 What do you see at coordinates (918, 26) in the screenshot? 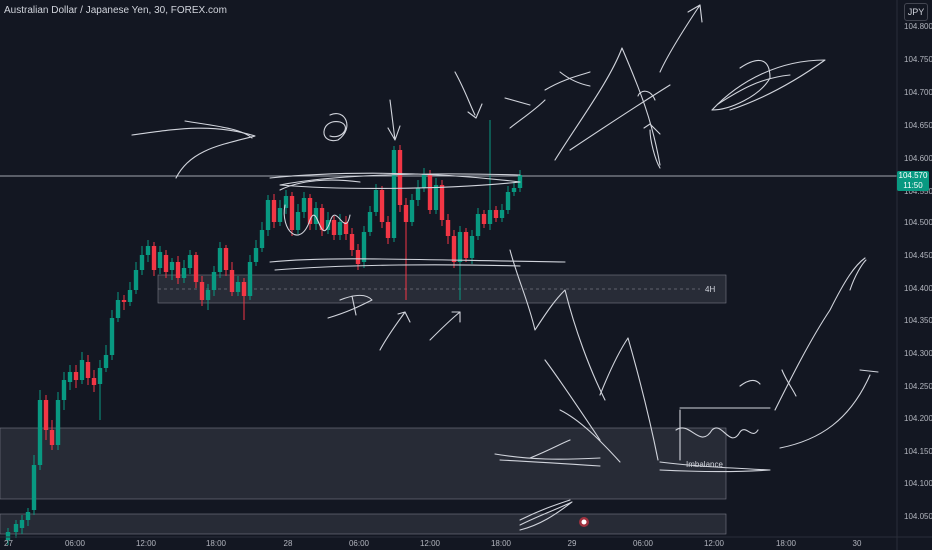
I see `price-tick: 104.800` at bounding box center [918, 26].